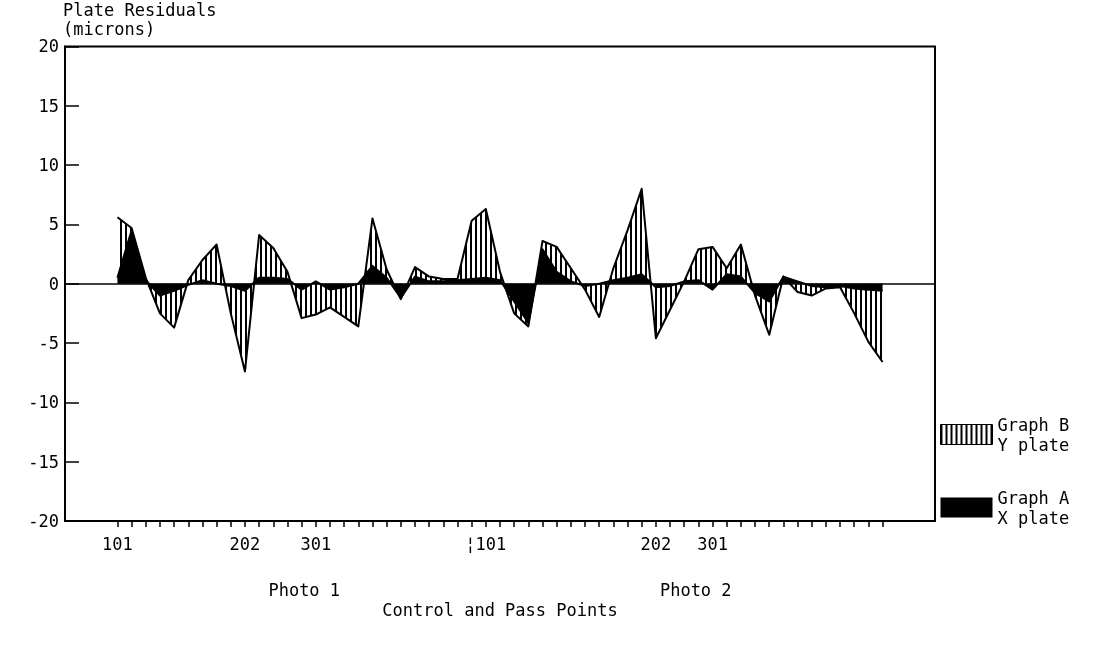 This screenshot has width=1105, height=650. What do you see at coordinates (43, 521) in the screenshot?
I see `y-tick-label: -20` at bounding box center [43, 521].